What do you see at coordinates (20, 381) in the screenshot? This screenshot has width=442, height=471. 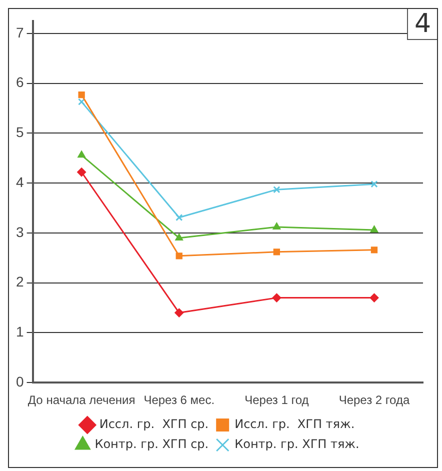 I see `y-tick-label: 0` at bounding box center [20, 381].